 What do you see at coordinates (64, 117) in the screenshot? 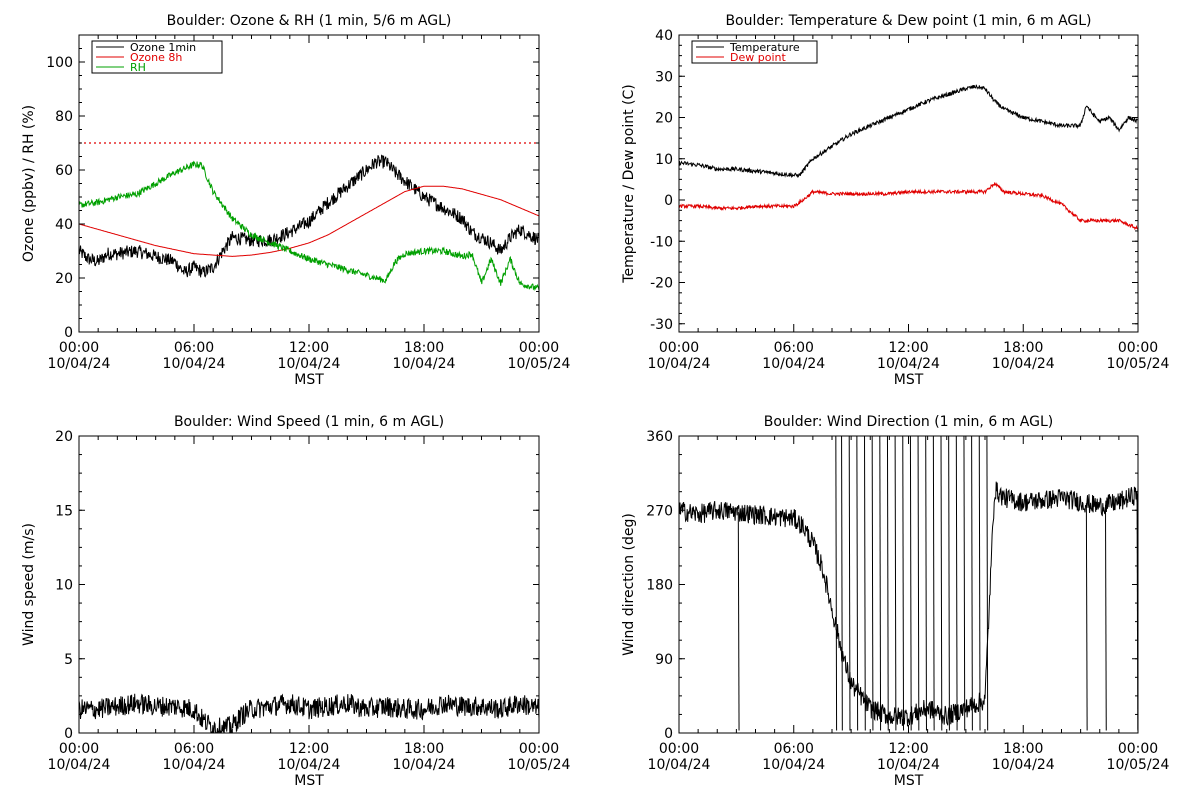
I see `y-tick-label: 80` at bounding box center [64, 117].